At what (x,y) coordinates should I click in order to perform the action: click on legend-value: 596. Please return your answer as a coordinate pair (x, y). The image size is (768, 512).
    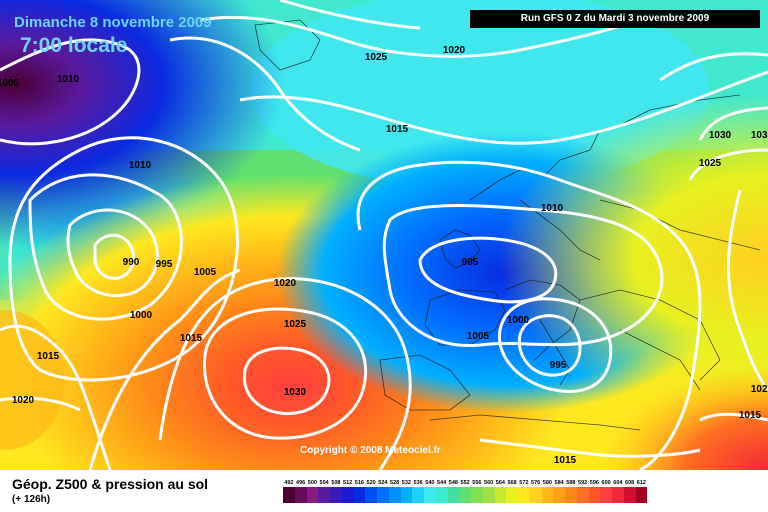
    Looking at the image, I should click on (594, 483).